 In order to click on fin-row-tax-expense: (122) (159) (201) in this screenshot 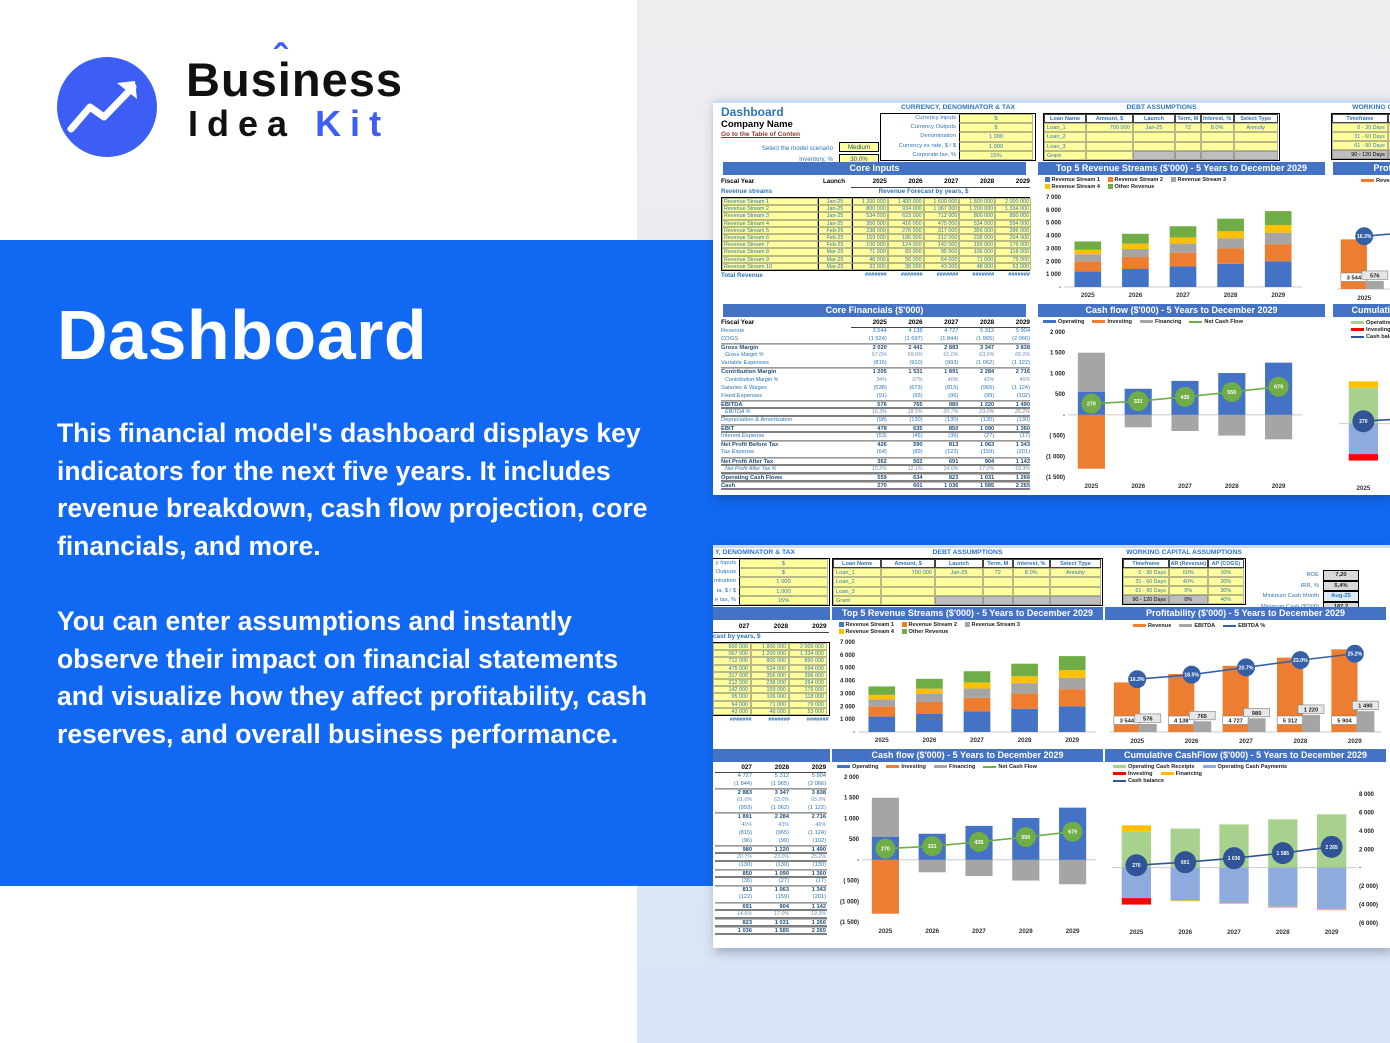, I will do `click(771, 898)`.